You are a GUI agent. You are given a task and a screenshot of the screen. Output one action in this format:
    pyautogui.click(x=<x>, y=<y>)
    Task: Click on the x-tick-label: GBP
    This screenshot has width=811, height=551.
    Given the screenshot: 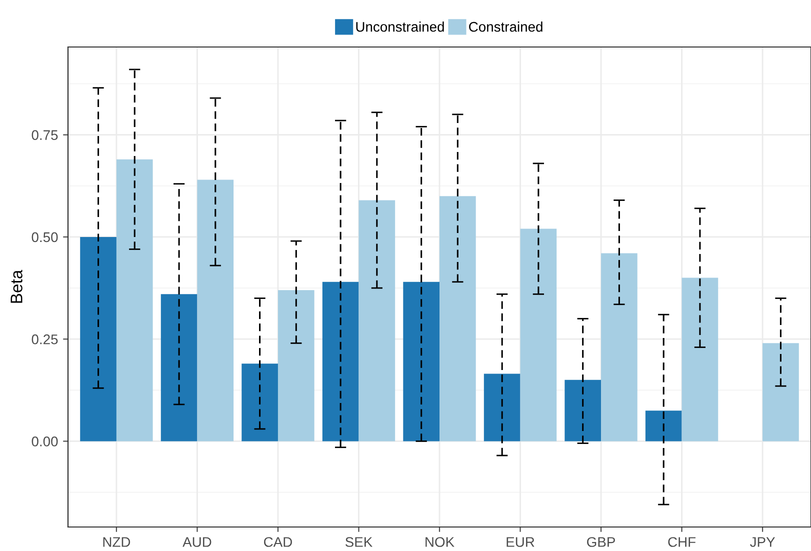 What is the action you would take?
    pyautogui.click(x=601, y=542)
    